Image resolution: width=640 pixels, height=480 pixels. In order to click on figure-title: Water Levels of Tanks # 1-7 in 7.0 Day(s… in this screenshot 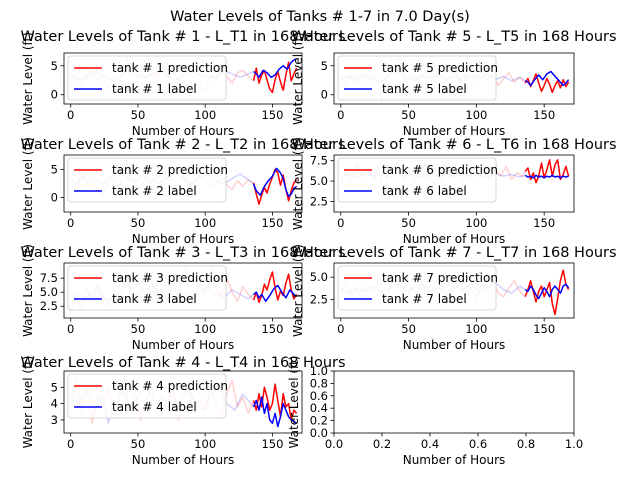, I will do `click(320, 17)`.